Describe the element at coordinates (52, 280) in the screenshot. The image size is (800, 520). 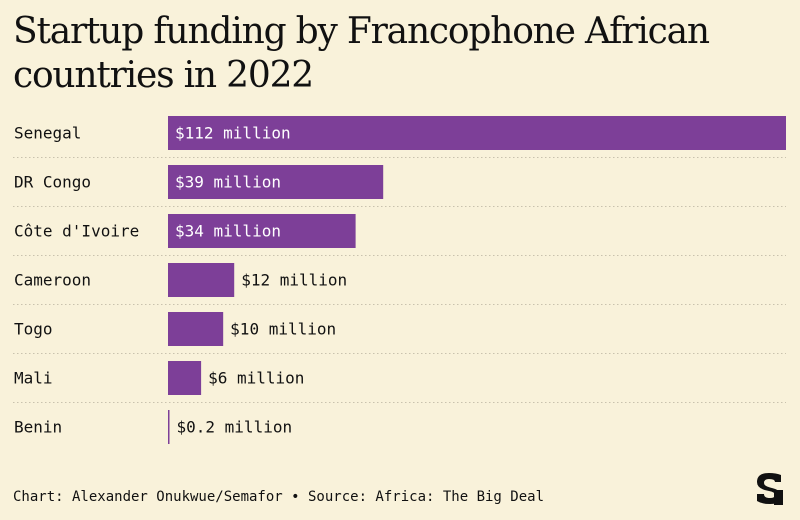
I see `category-label: Cameroon` at that location.